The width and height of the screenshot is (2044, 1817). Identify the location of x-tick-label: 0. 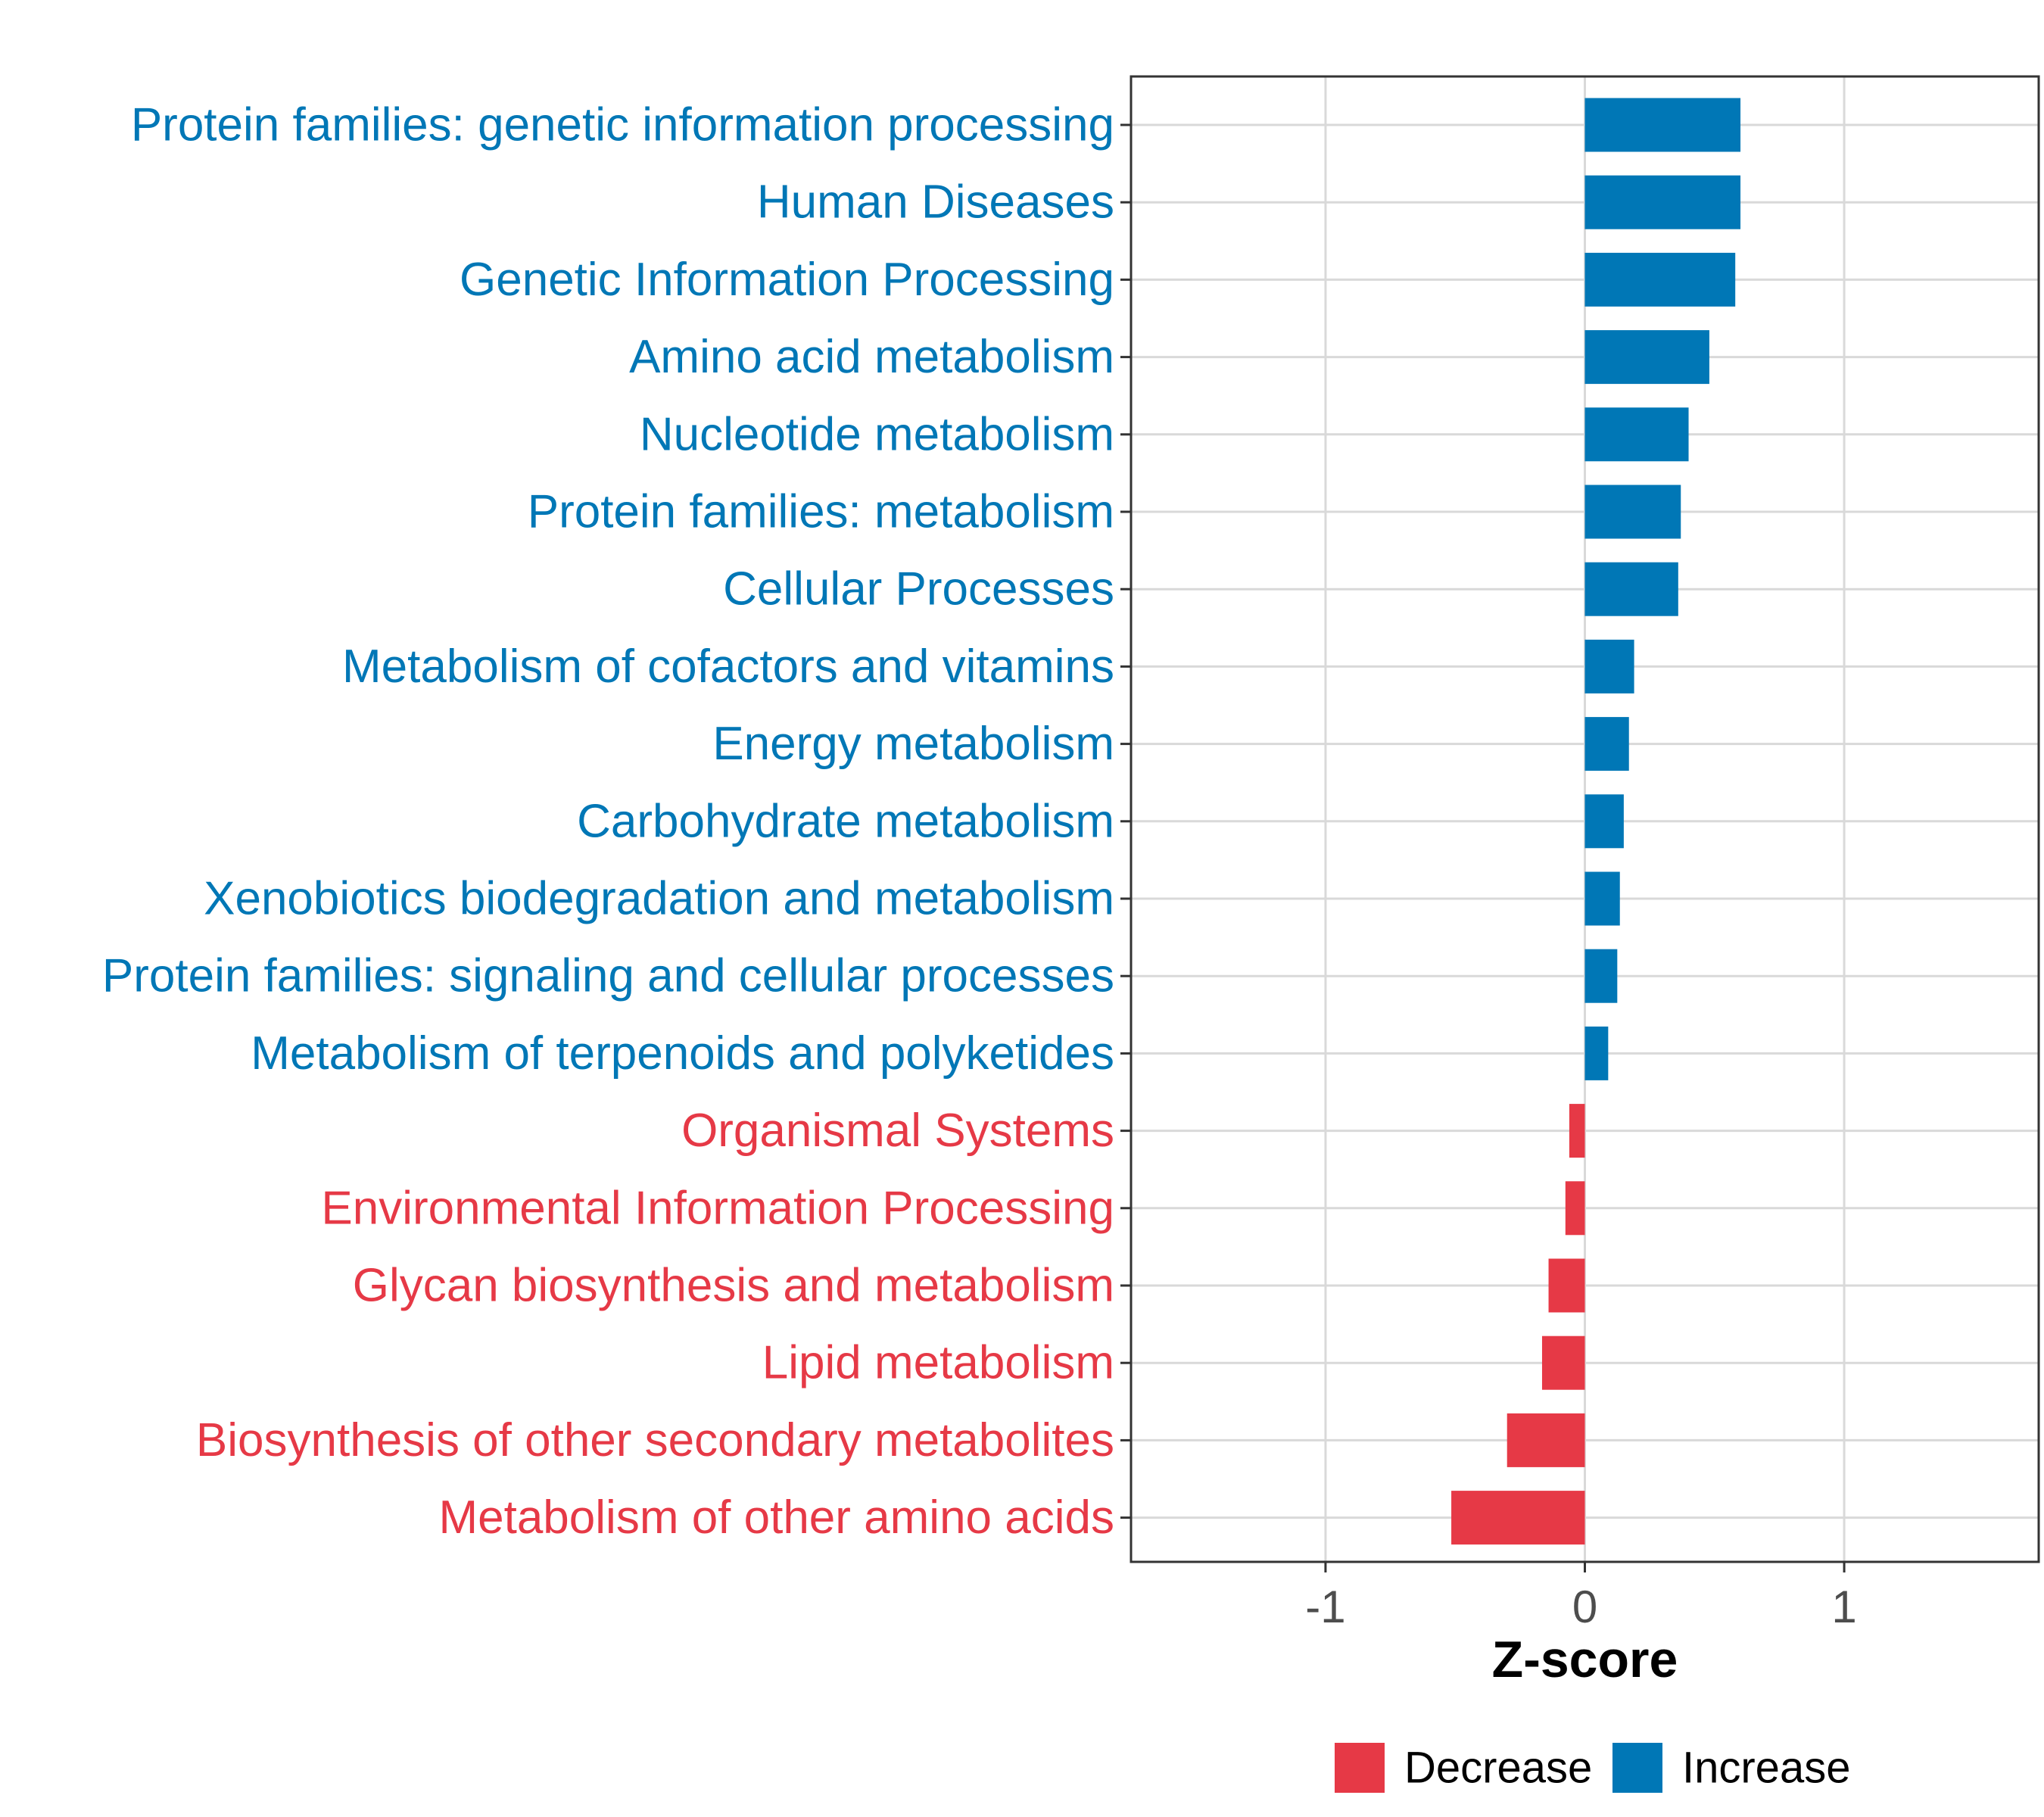
(1584, 1607).